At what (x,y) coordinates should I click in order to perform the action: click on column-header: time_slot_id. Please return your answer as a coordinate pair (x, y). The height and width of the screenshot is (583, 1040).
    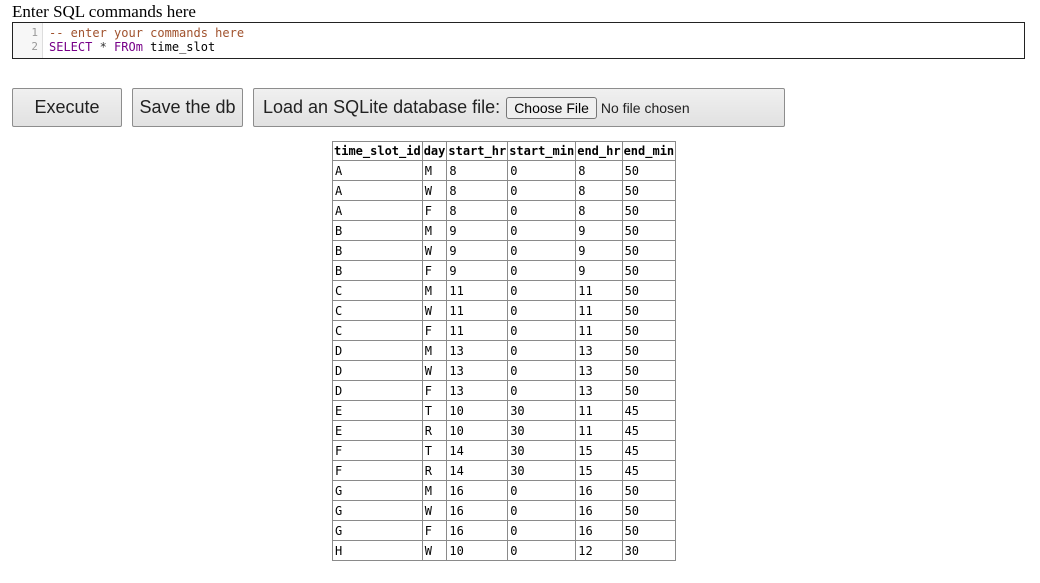
    Looking at the image, I should click on (377, 151).